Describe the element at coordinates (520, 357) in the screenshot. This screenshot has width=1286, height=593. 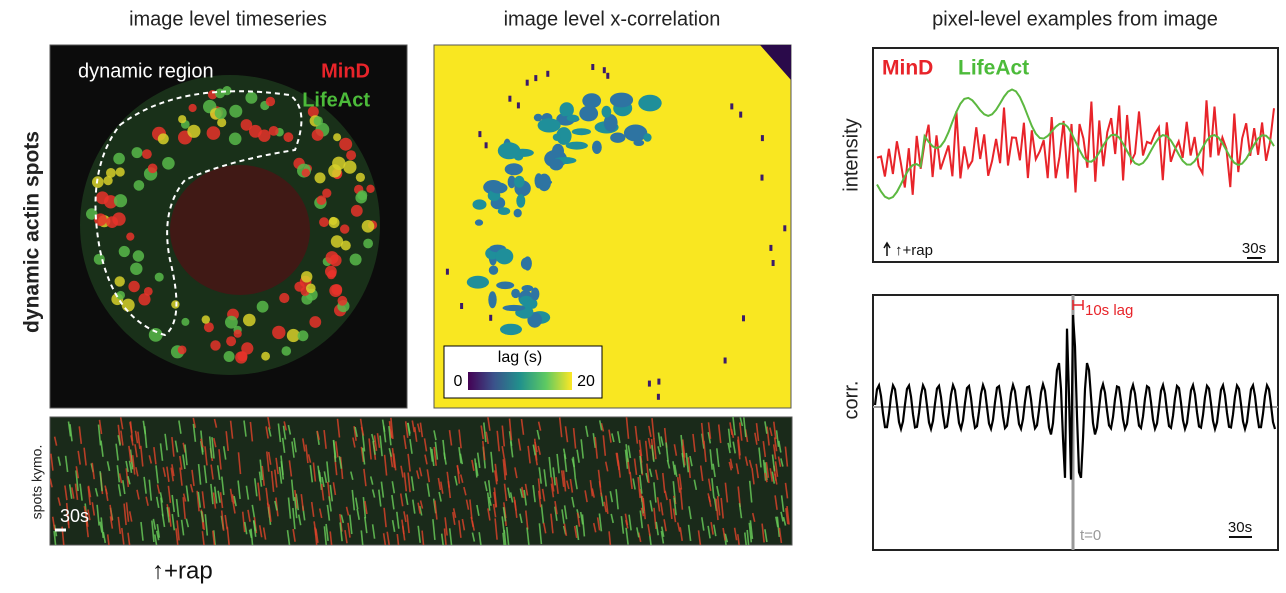
I see `colorbar-label: lag (s)` at that location.